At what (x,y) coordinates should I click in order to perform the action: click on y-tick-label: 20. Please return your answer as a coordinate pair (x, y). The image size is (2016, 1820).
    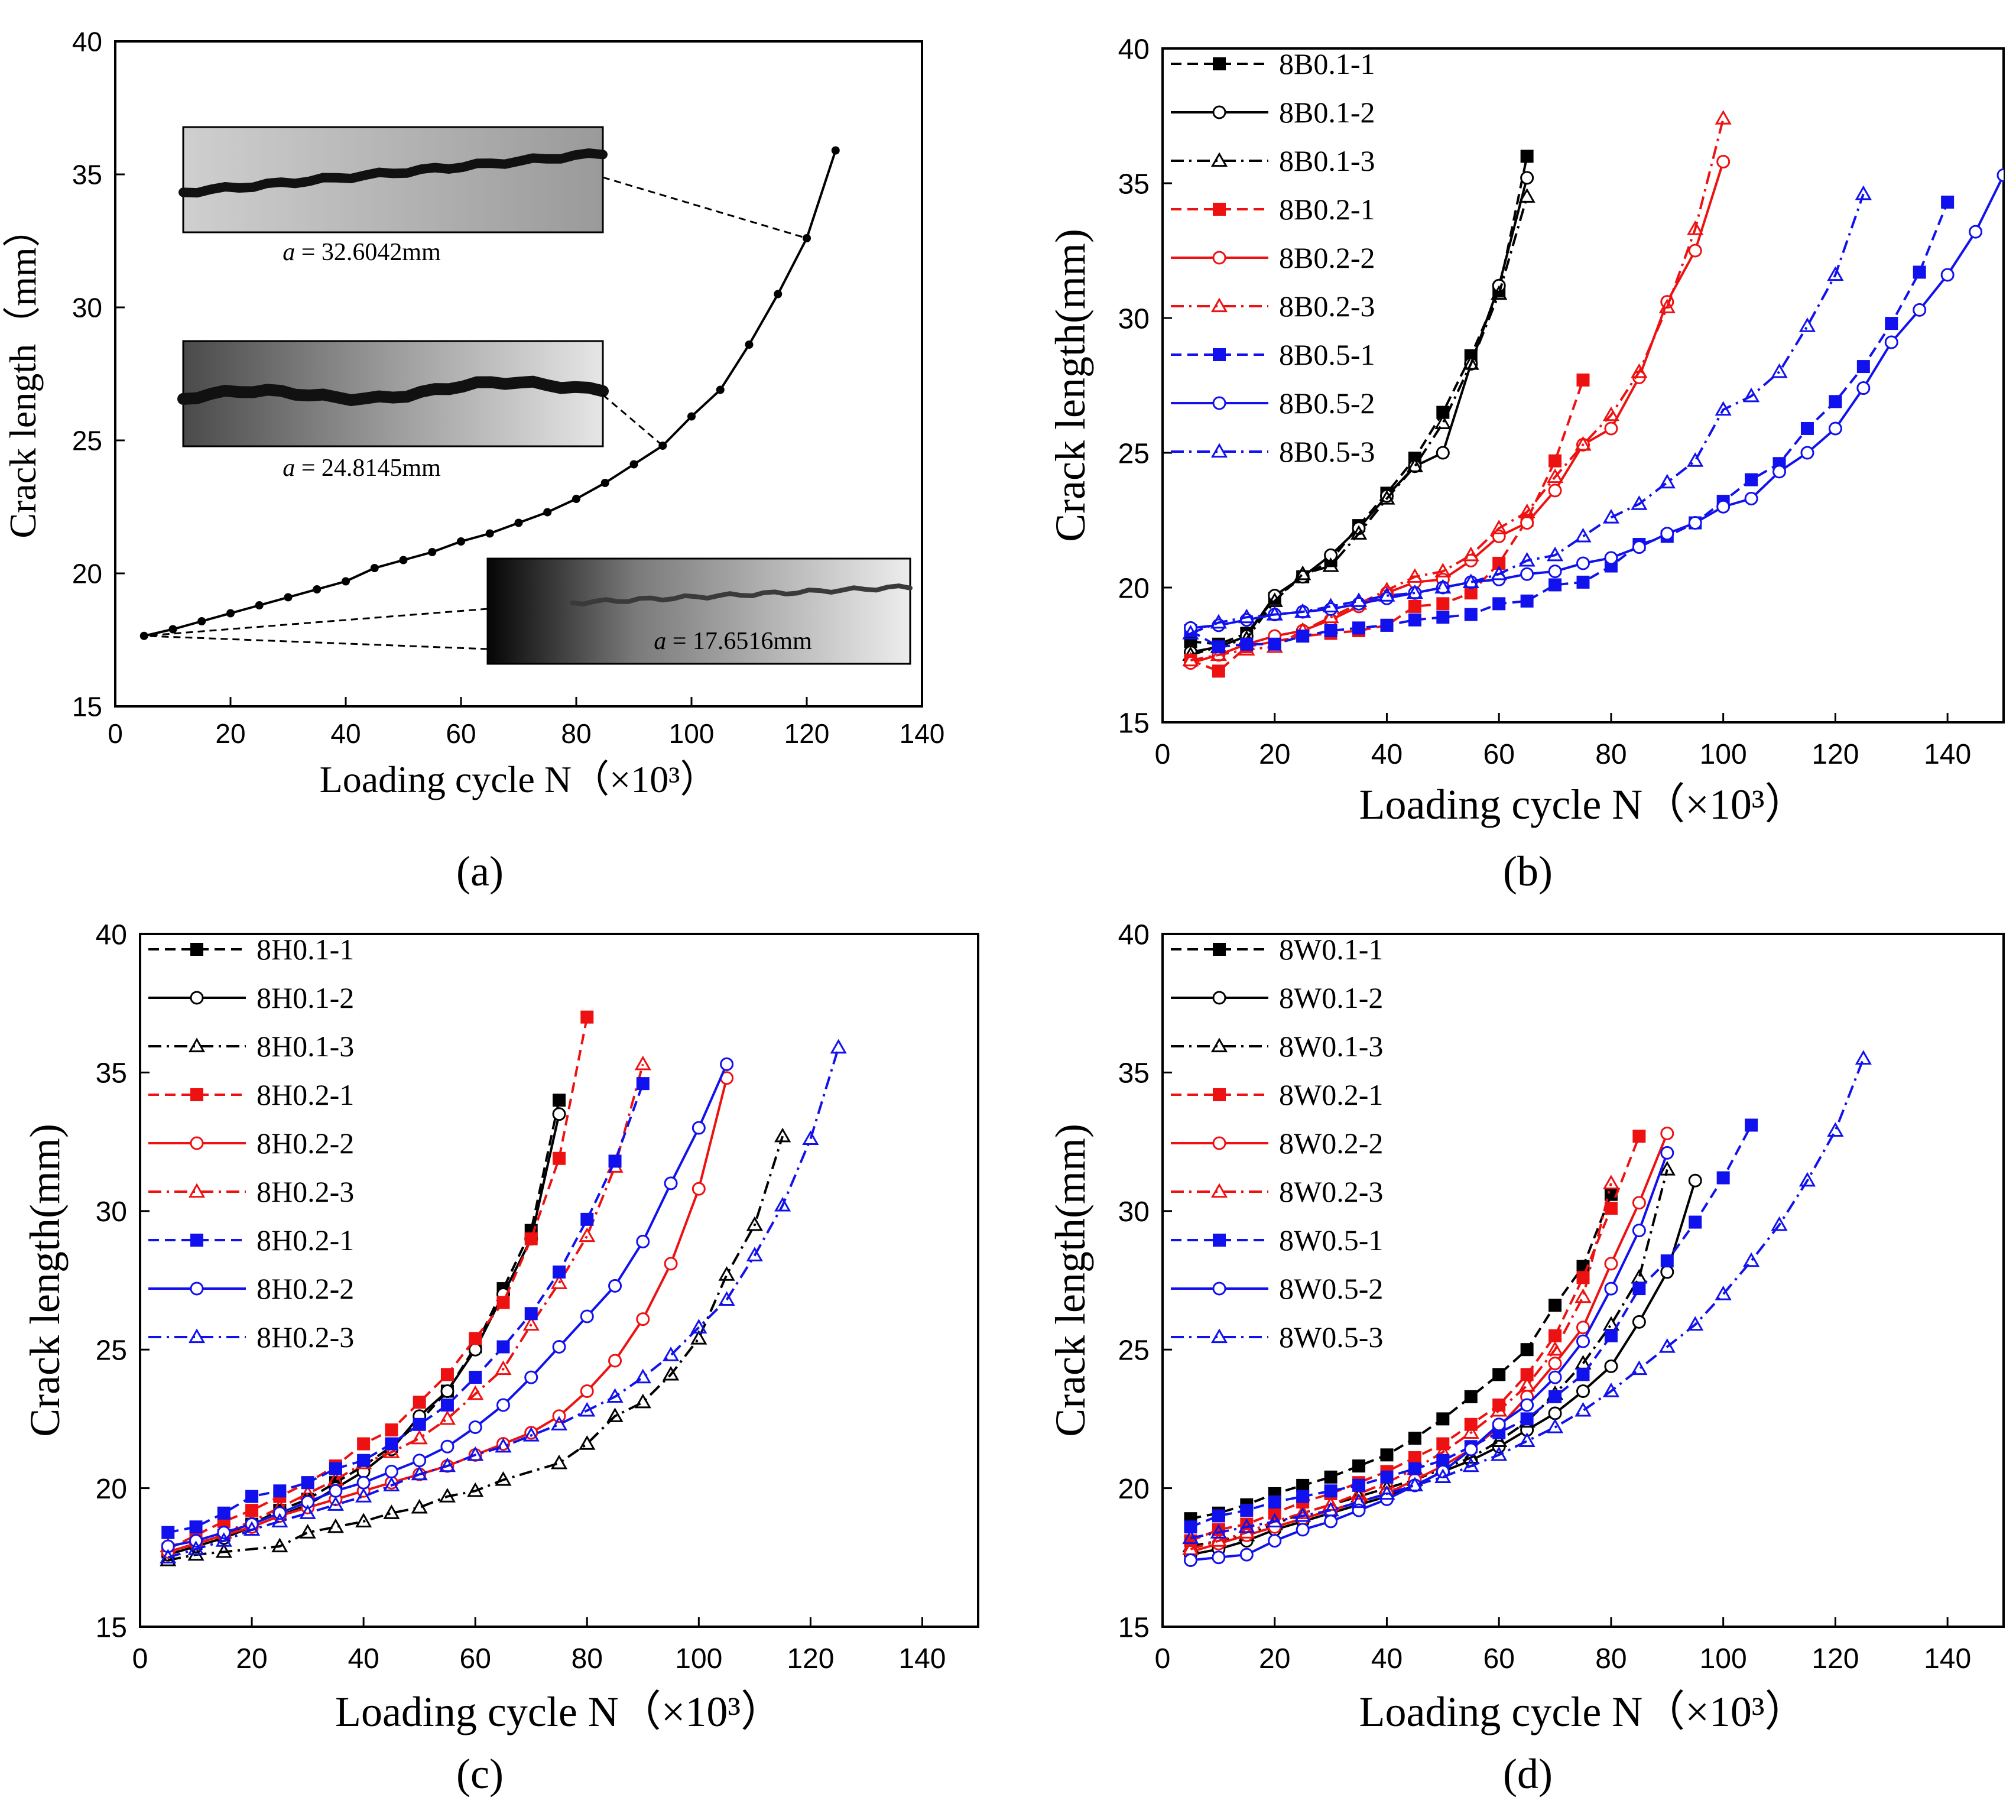
    Looking at the image, I should click on (1134, 588).